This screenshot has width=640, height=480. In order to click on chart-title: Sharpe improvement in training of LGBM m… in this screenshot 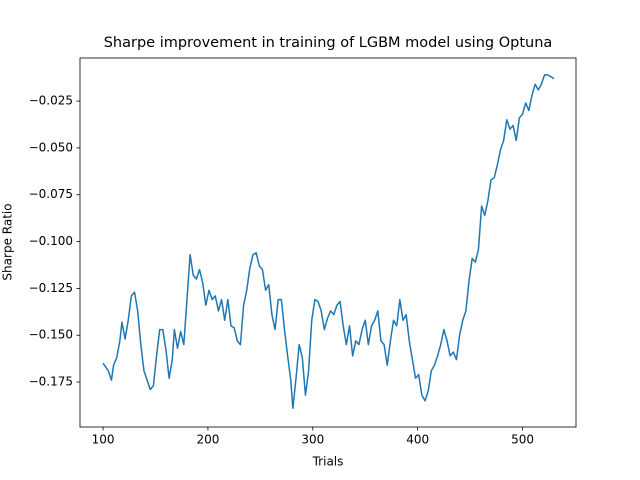, I will do `click(328, 43)`.